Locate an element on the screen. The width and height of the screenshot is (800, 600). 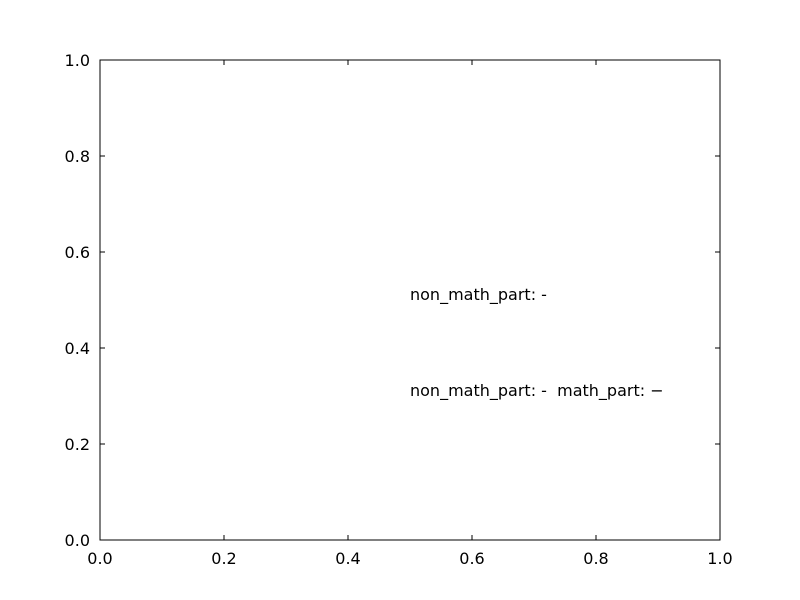
y-tick-label: 0.8 is located at coordinates (77, 156).